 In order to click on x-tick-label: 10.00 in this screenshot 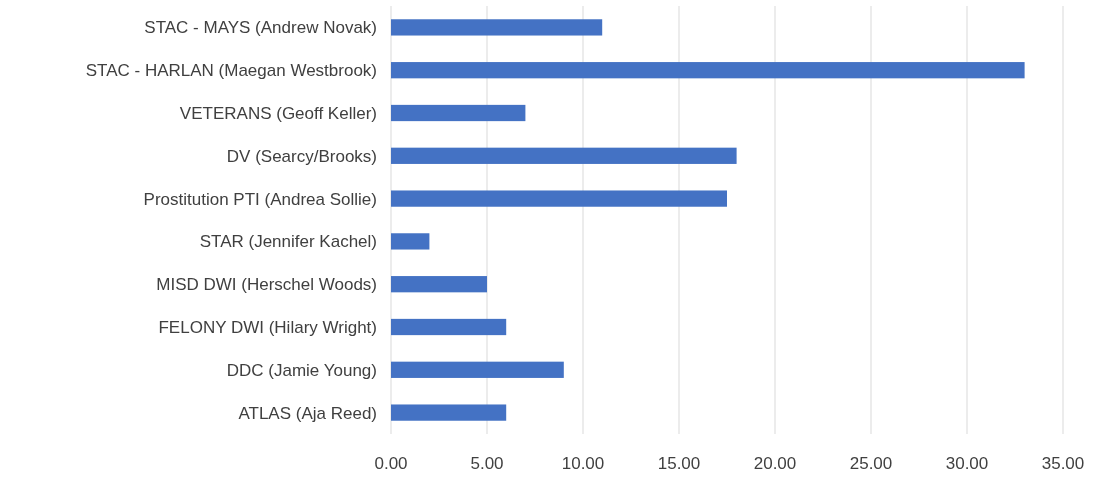, I will do `click(583, 463)`.